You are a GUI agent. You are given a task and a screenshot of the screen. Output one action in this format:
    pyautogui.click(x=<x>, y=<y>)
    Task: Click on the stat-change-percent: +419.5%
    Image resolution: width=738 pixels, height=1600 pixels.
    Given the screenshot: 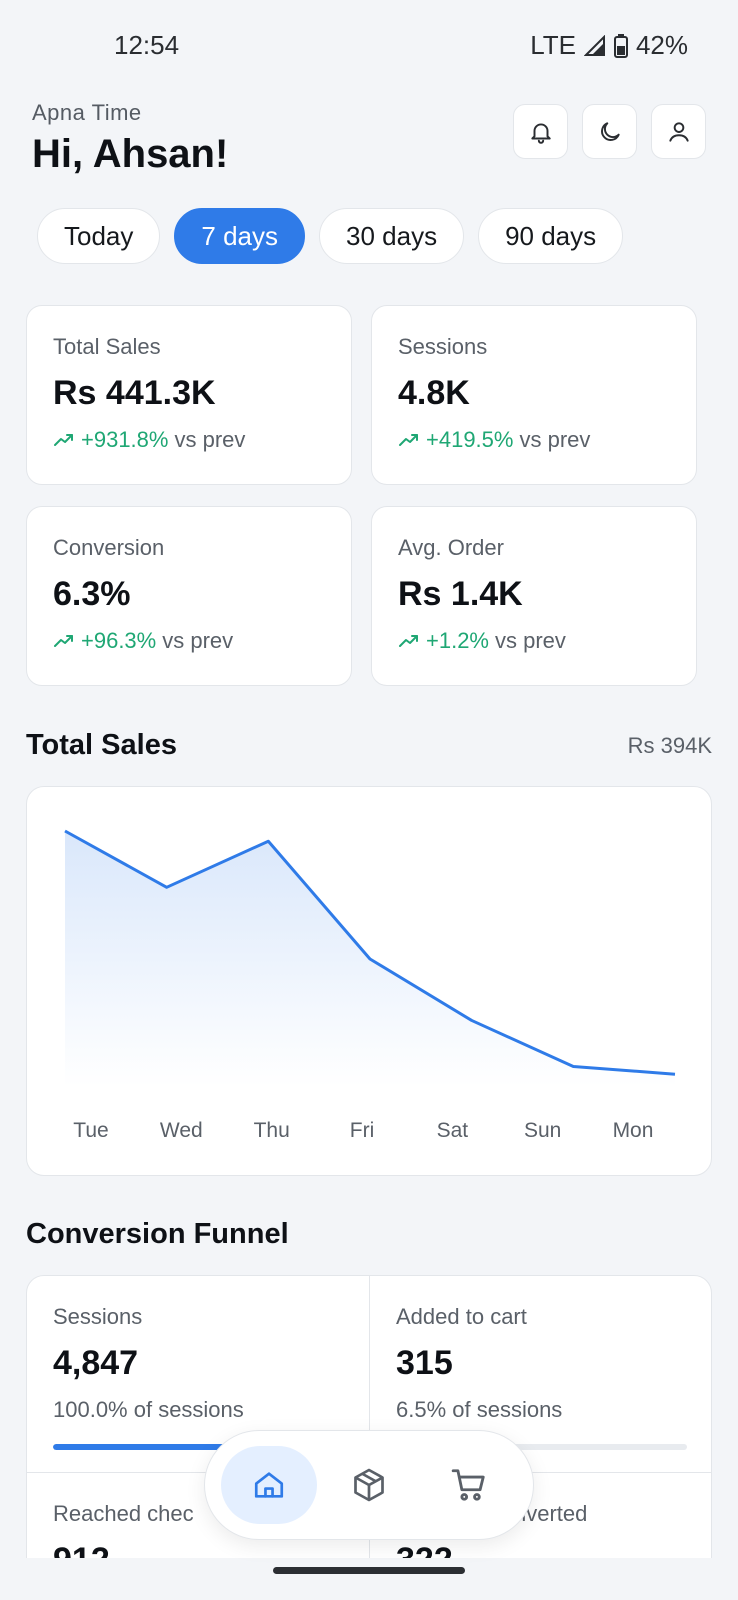 What is the action you would take?
    pyautogui.click(x=470, y=439)
    